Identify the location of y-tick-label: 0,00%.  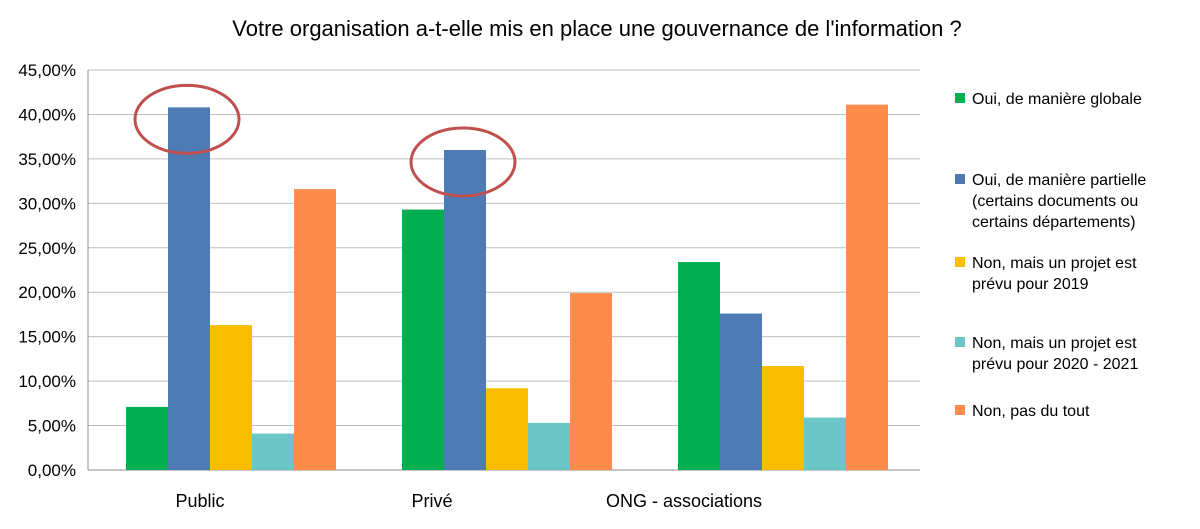
(52, 470).